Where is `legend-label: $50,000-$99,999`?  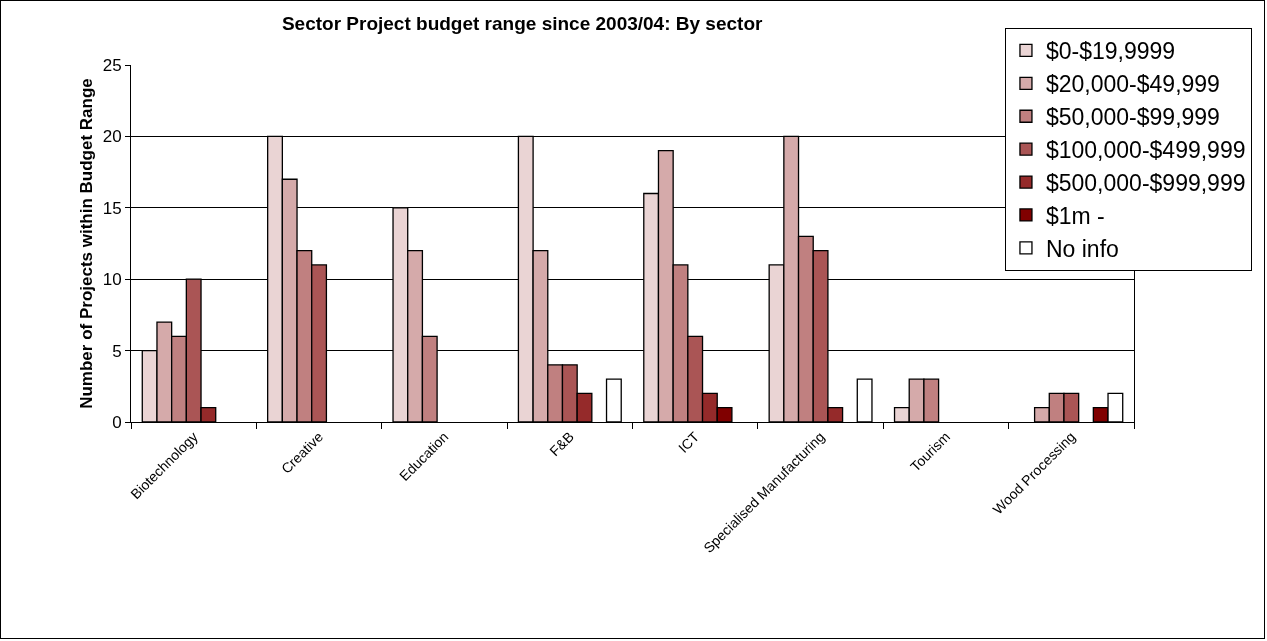 legend-label: $50,000-$99,999 is located at coordinates (1132, 117).